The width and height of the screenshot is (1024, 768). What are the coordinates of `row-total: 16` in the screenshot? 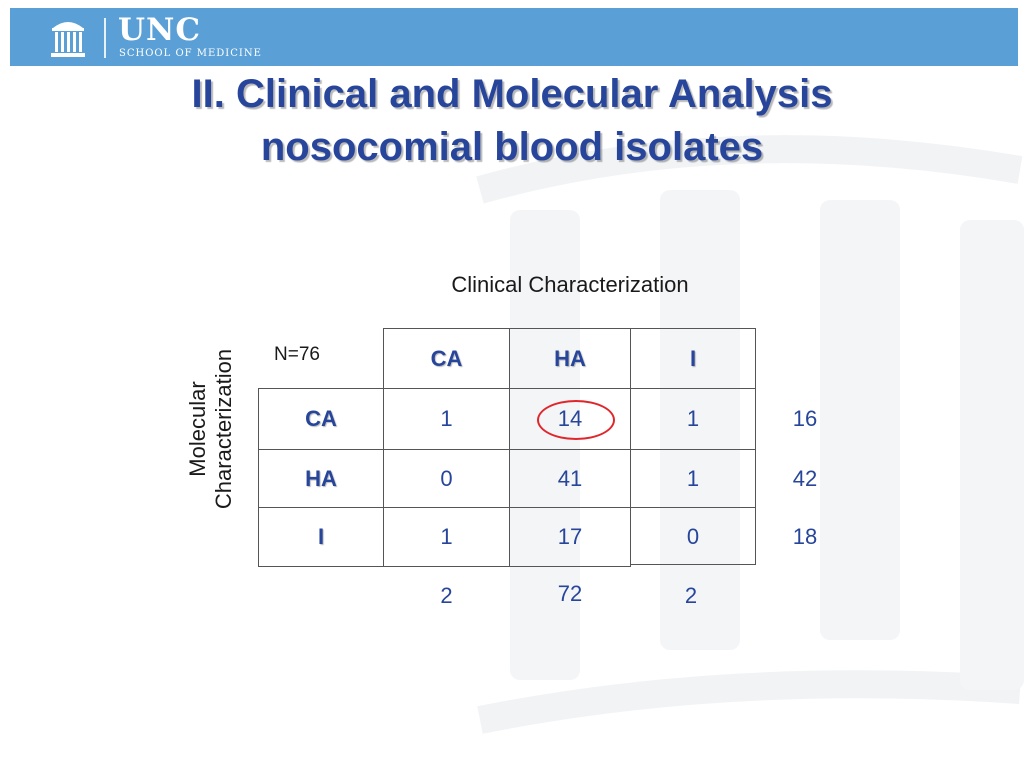 It's located at (805, 418).